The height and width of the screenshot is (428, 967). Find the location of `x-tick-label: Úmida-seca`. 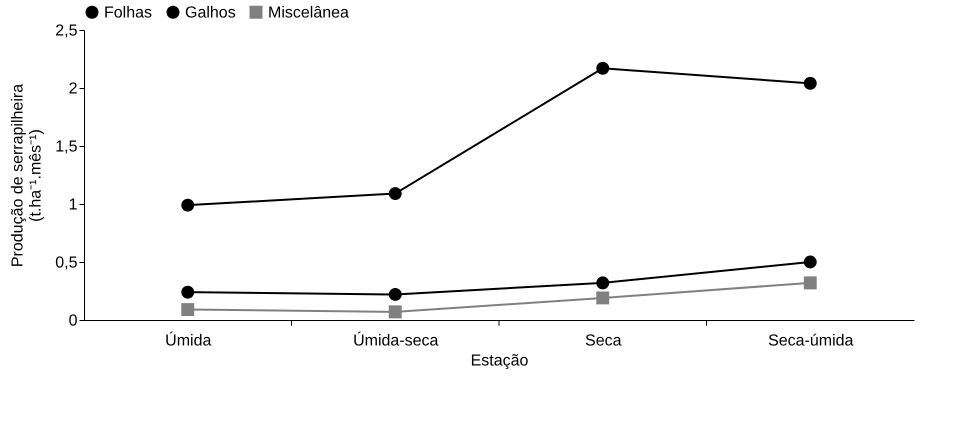

x-tick-label: Úmida-seca is located at coordinates (396, 341).